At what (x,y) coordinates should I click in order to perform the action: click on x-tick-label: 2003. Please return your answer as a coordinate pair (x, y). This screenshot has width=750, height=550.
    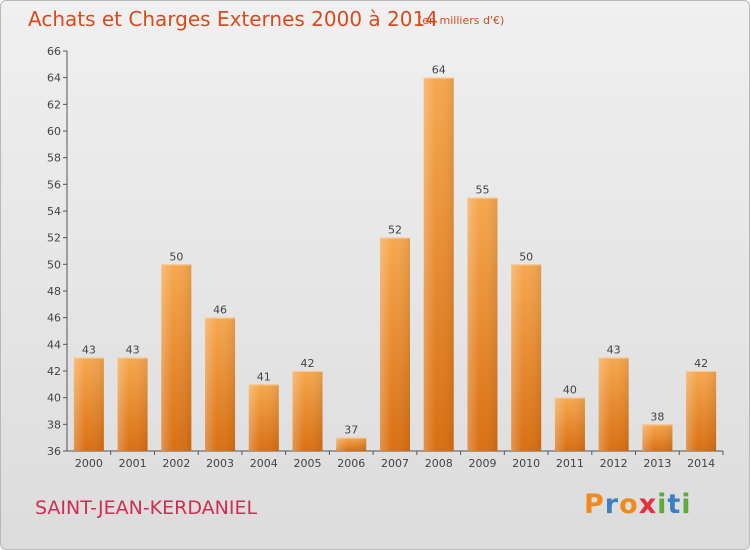
    Looking at the image, I should click on (220, 463).